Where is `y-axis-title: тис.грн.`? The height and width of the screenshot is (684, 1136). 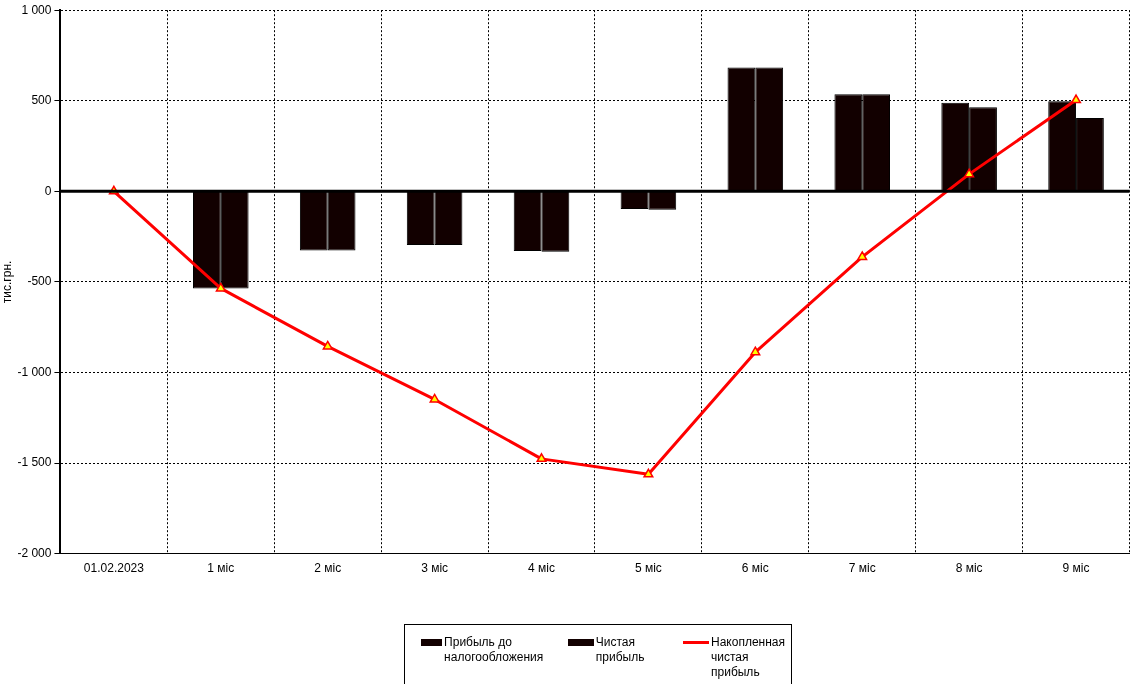 y-axis-title: тис.грн. is located at coordinates (7, 282).